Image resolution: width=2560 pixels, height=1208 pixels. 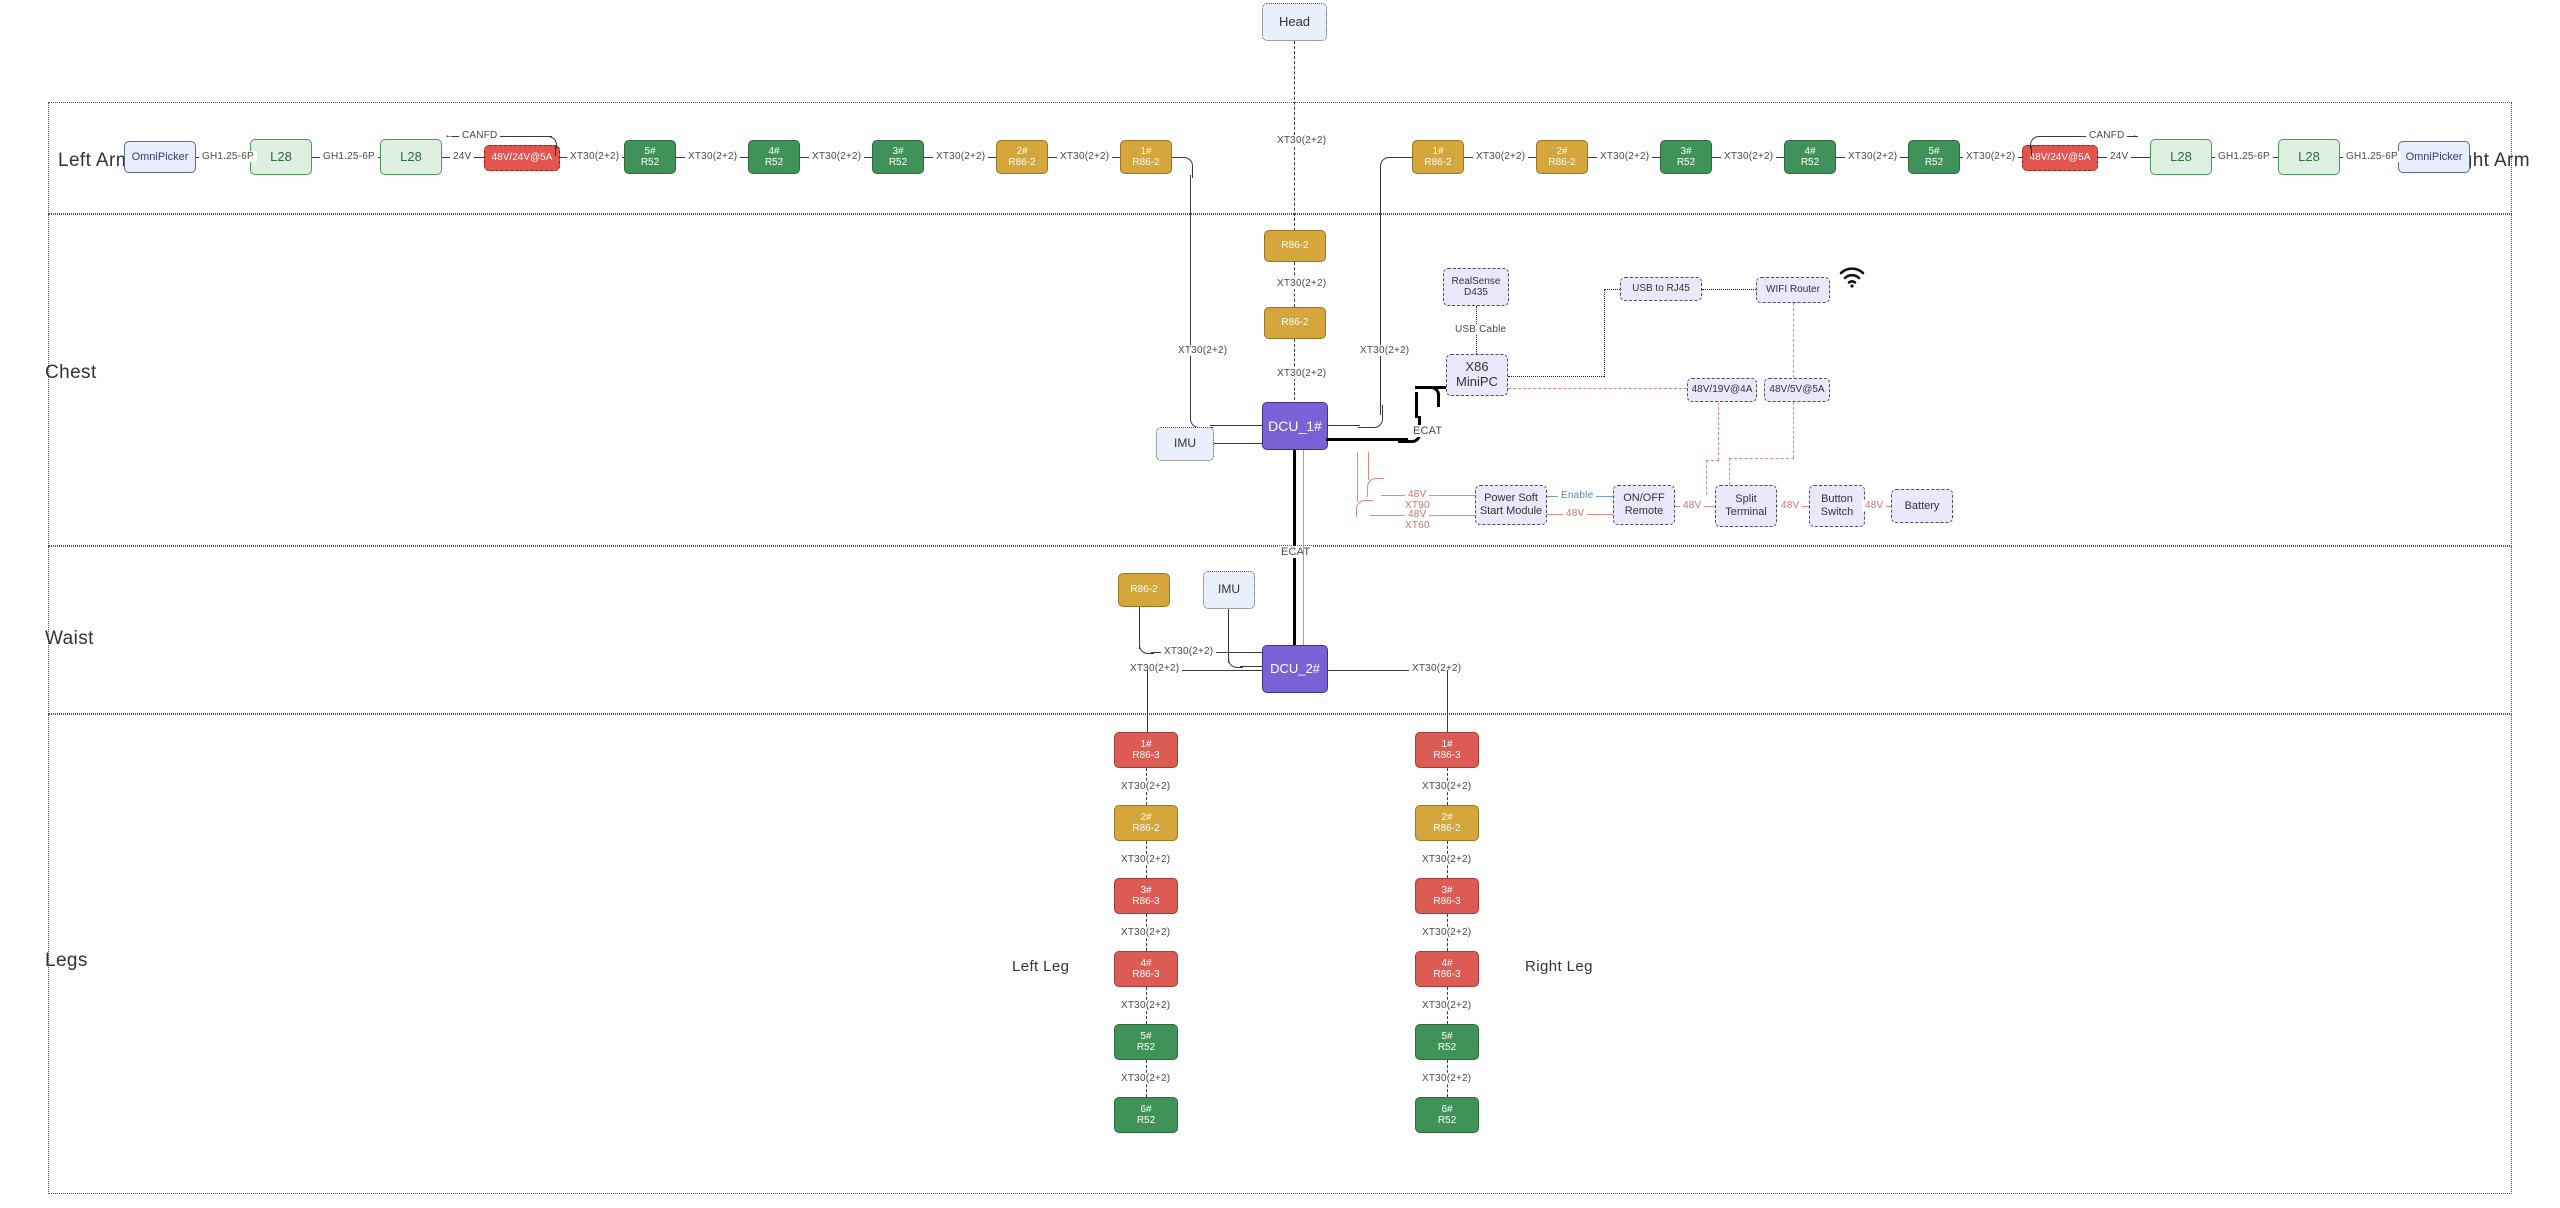 I want to click on node-left-arm-j1: 1# R86-2, so click(x=1146, y=157).